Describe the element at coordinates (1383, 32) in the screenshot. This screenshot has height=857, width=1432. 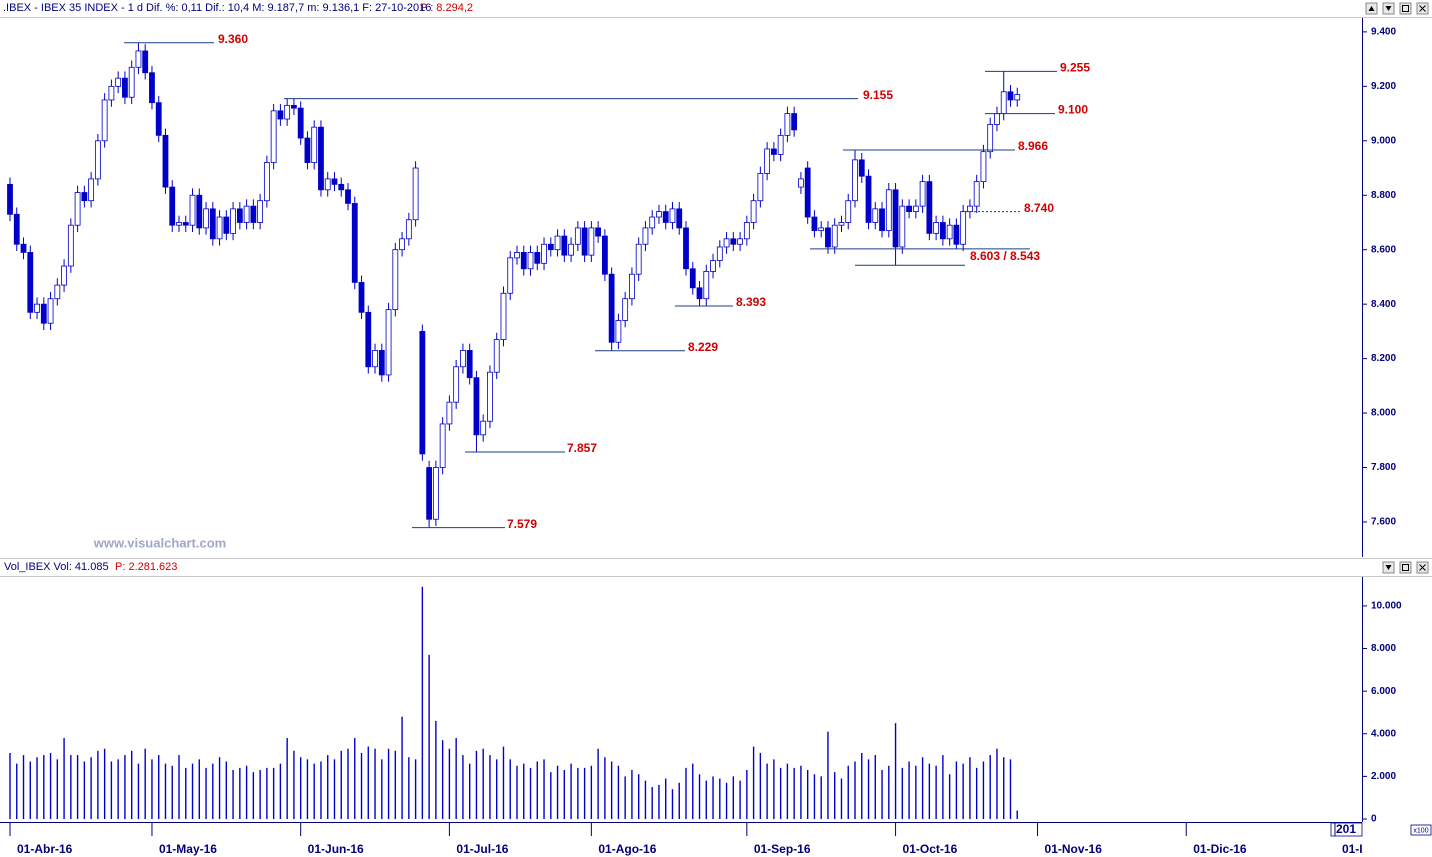
I see `y-tick-label: 9.400` at that location.